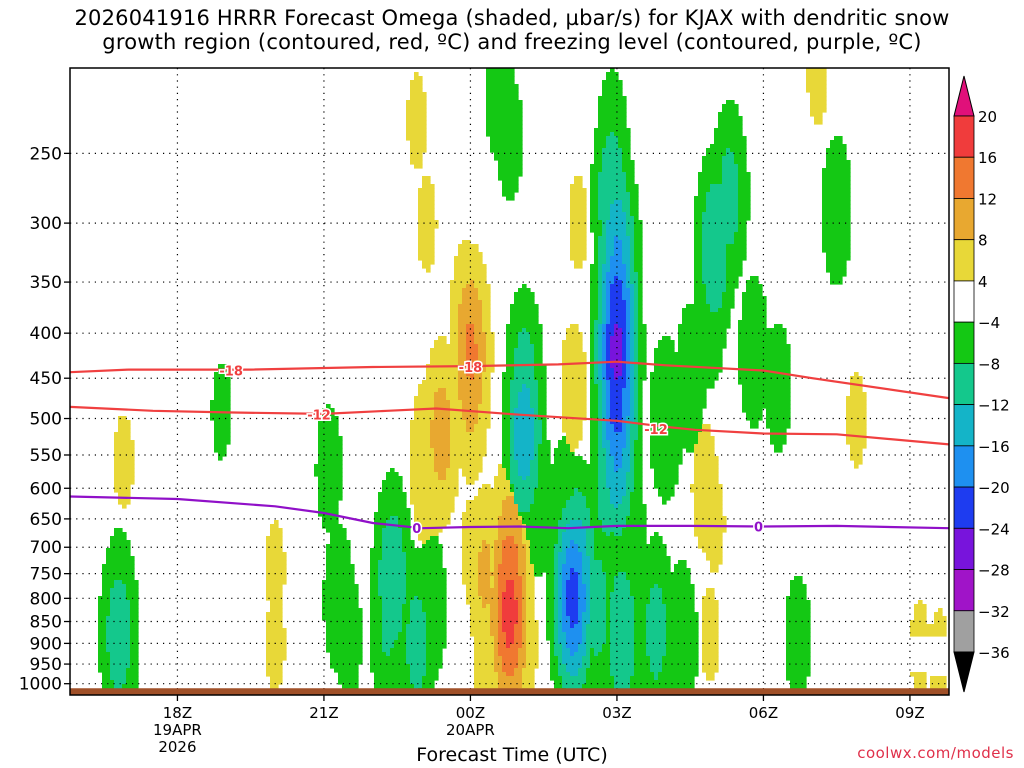  I want to click on dgz-contour-m12-line, so click(509, 425).